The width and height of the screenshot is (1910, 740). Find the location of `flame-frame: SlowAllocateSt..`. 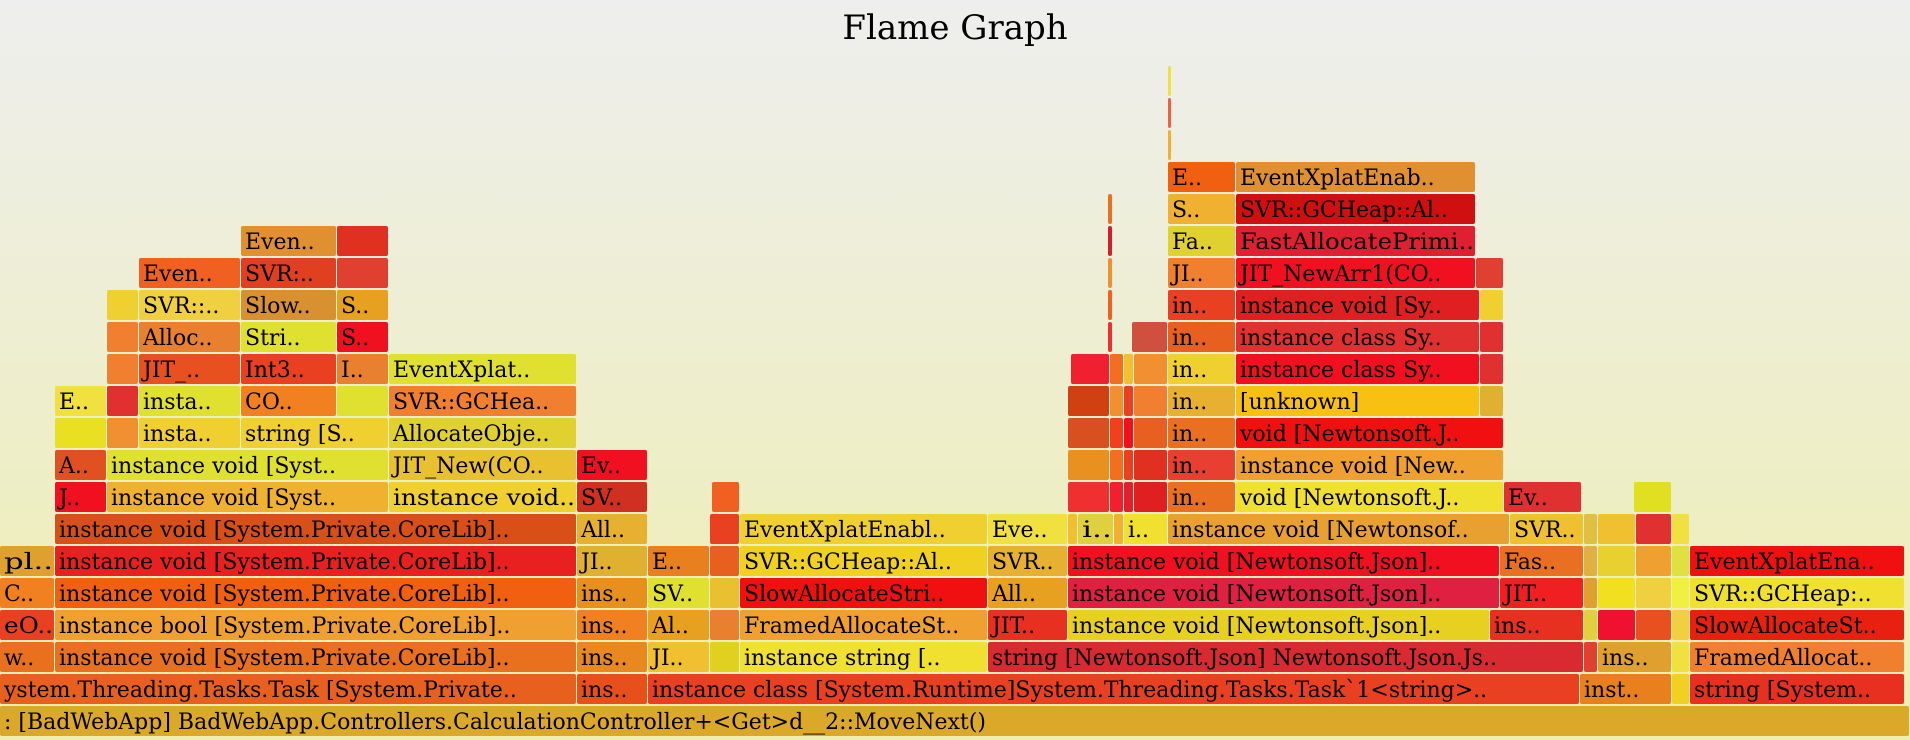

flame-frame: SlowAllocateSt.. is located at coordinates (1797, 625).